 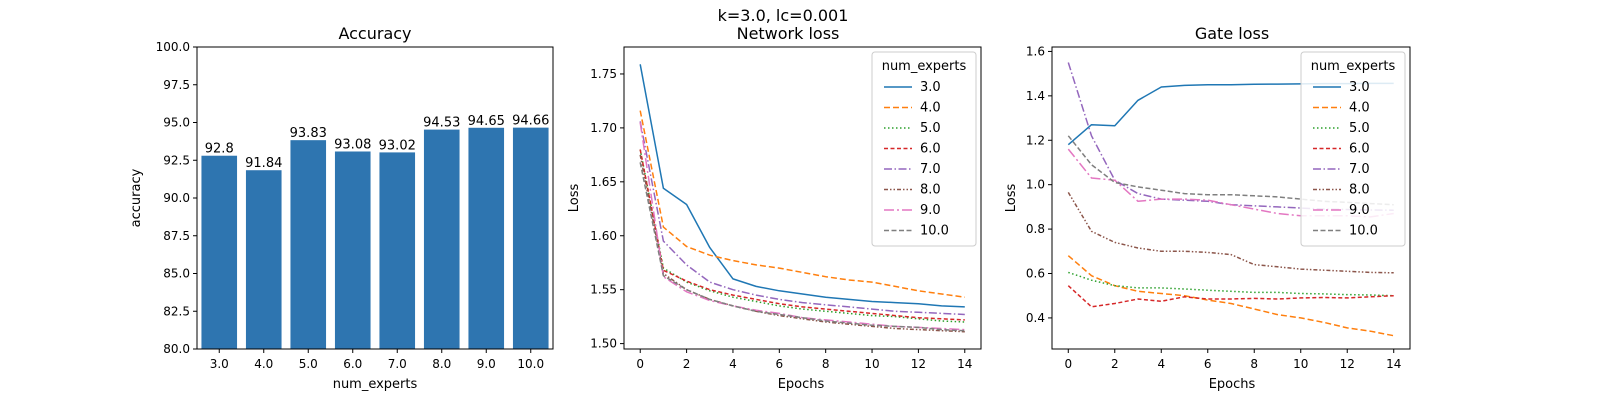 What do you see at coordinates (441, 364) in the screenshot?
I see `x-tick-label-5: 8.0` at bounding box center [441, 364].